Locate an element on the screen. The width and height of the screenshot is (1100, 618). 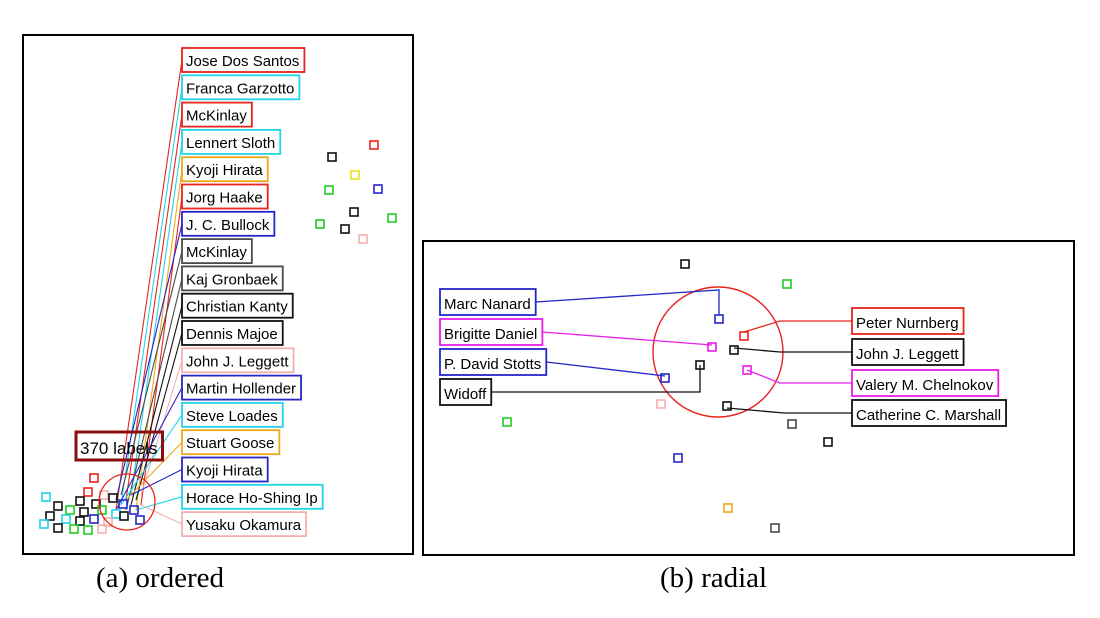
ordered-label: Jorg Haake is located at coordinates (224, 198).